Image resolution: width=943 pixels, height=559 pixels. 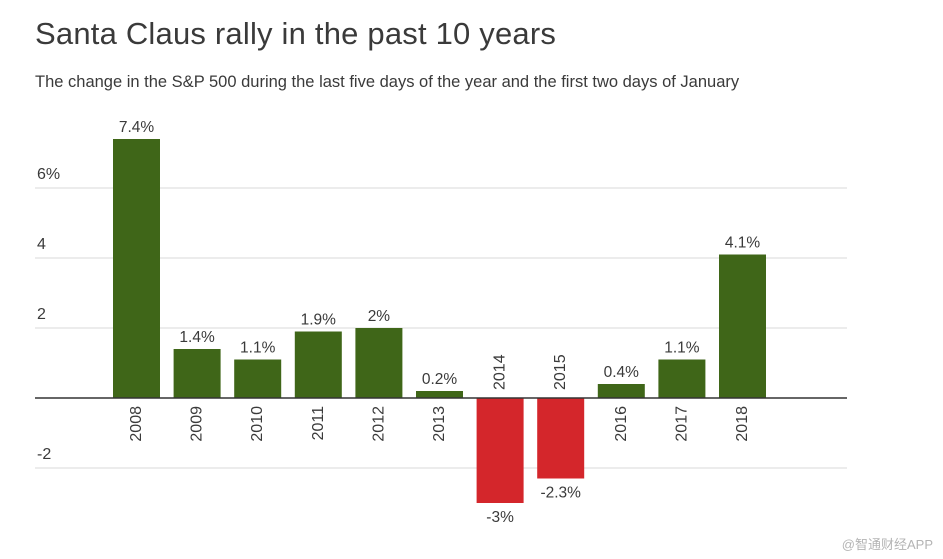 What do you see at coordinates (742, 424) in the screenshot?
I see `x-tick-label: 2018` at bounding box center [742, 424].